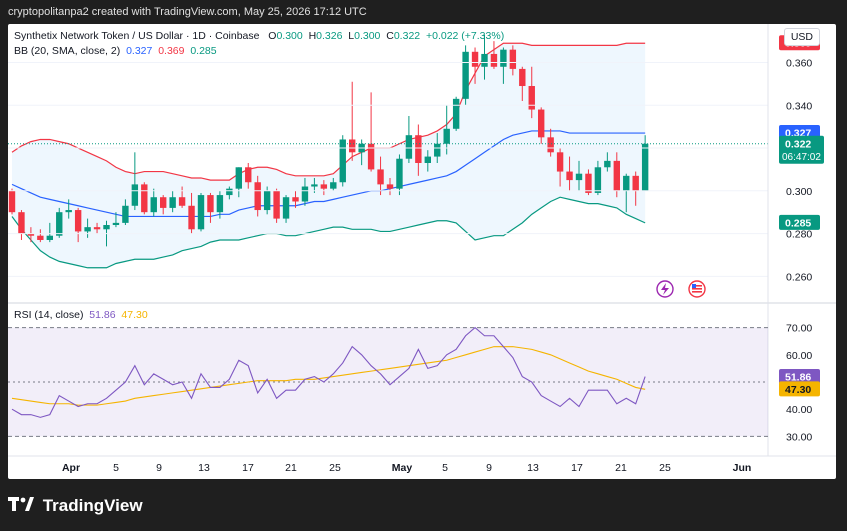  Describe the element at coordinates (159, 468) in the screenshot. I see `time-tick-label: 9` at that location.